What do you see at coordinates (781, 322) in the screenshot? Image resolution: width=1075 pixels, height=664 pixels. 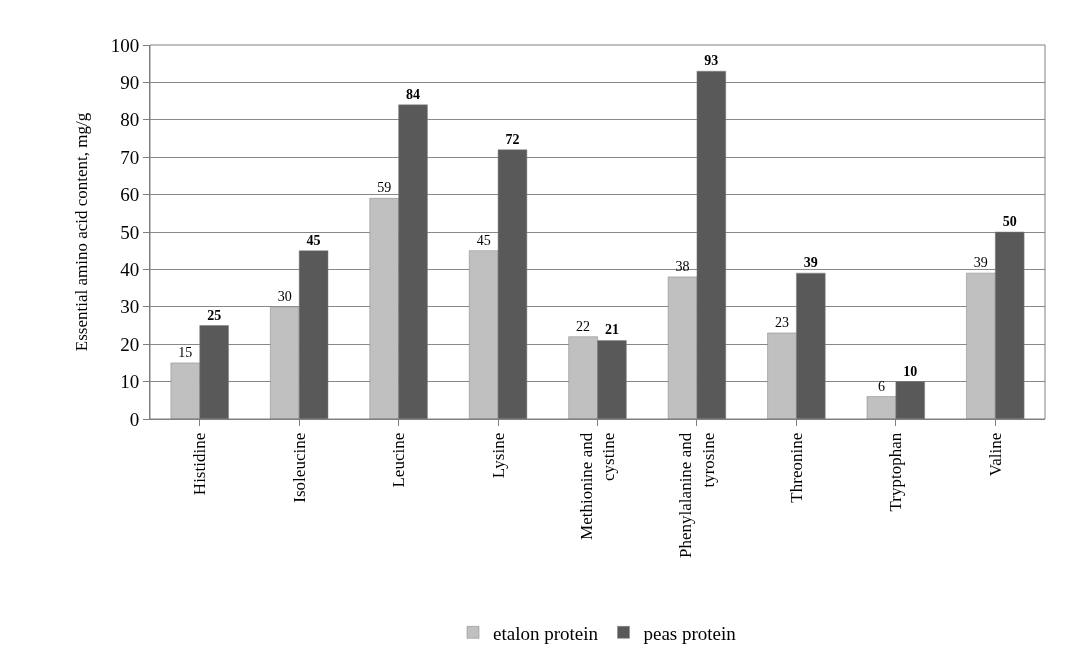 I see `data-label: 23` at bounding box center [781, 322].